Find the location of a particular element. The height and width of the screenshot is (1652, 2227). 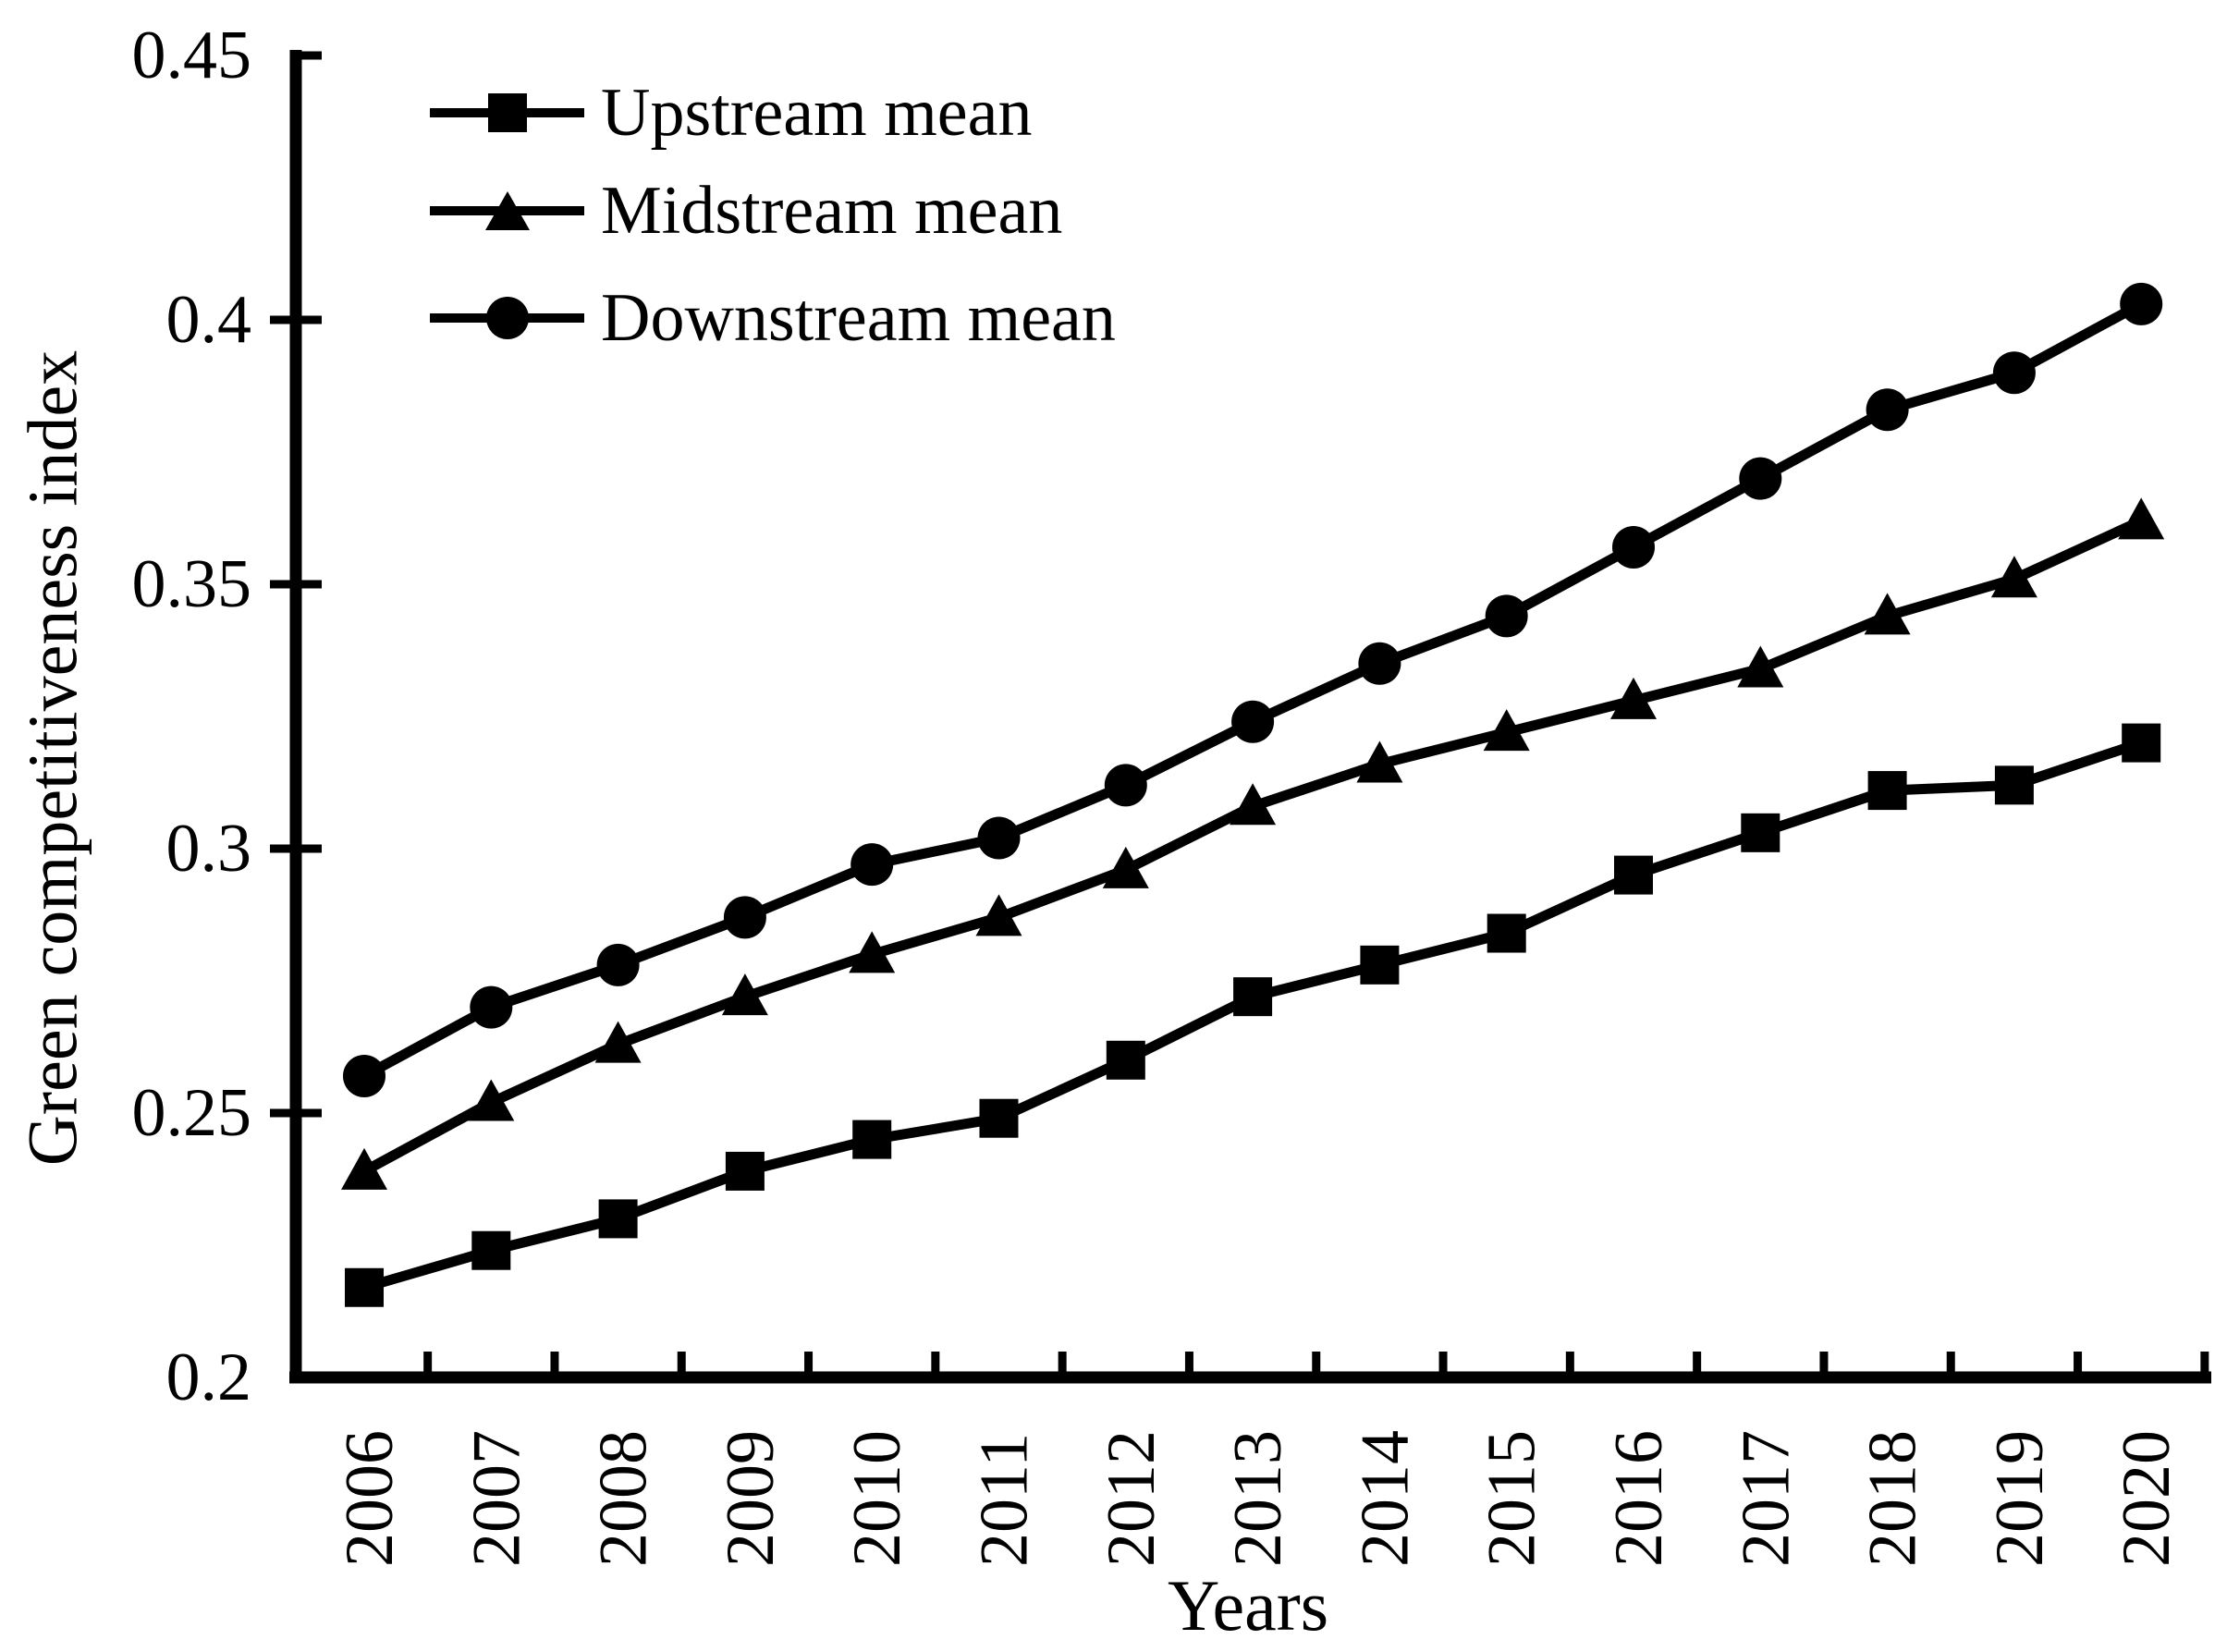

legend-item-midstream: Midstream mean is located at coordinates (746, 211).